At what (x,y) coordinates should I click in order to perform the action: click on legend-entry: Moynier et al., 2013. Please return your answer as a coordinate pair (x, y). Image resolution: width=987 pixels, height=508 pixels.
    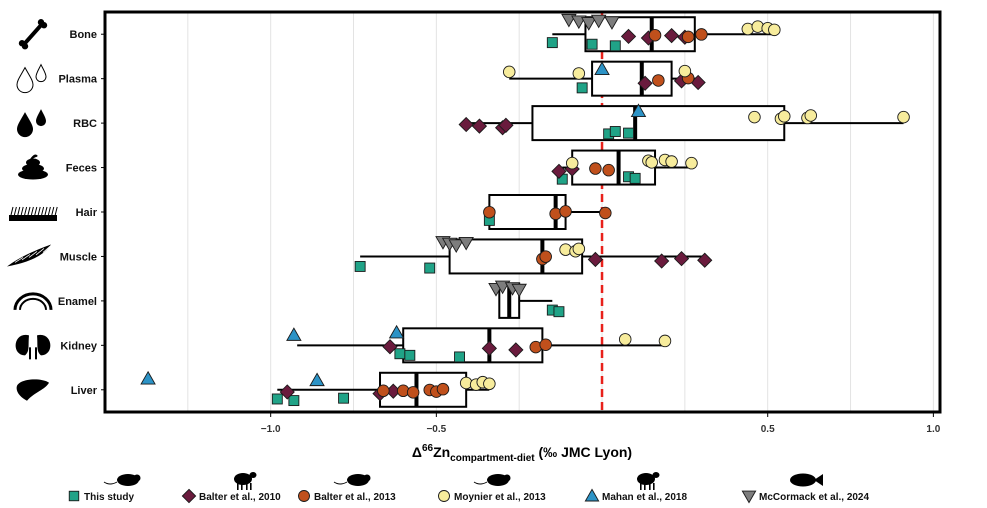
    Looking at the image, I should click on (492, 488).